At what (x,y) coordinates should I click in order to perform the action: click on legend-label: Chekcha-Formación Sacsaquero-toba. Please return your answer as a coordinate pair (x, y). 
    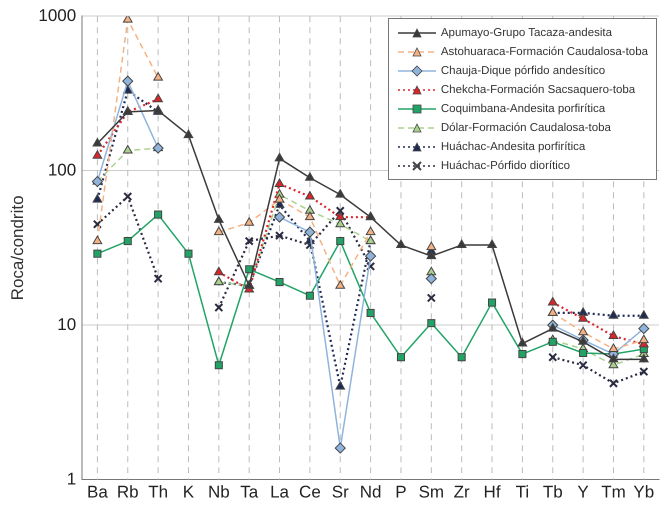
    Looking at the image, I should click on (538, 90).